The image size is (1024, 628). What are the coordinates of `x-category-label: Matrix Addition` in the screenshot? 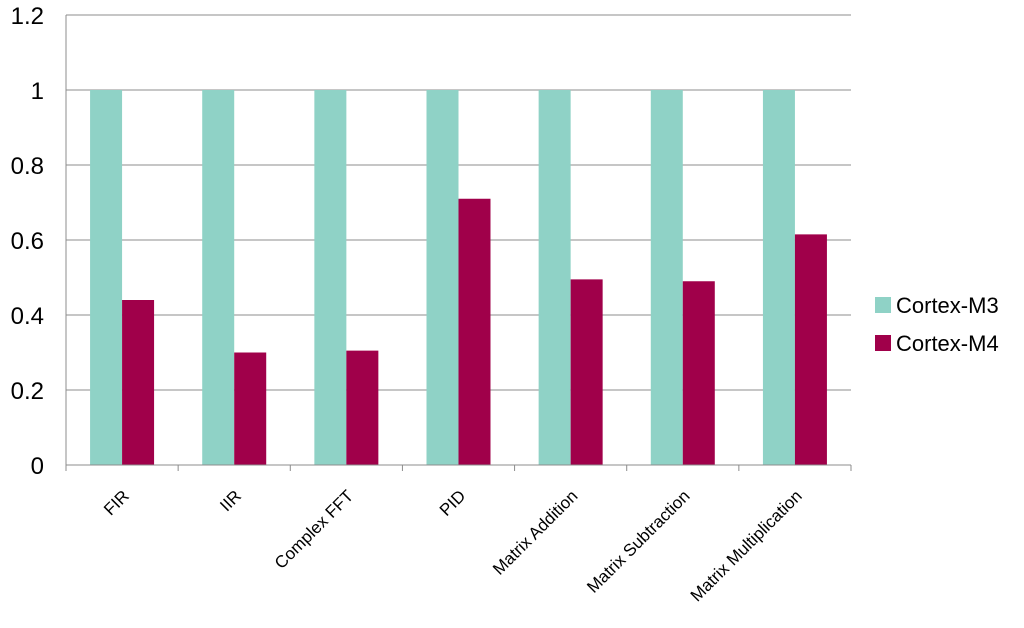 It's located at (535, 532).